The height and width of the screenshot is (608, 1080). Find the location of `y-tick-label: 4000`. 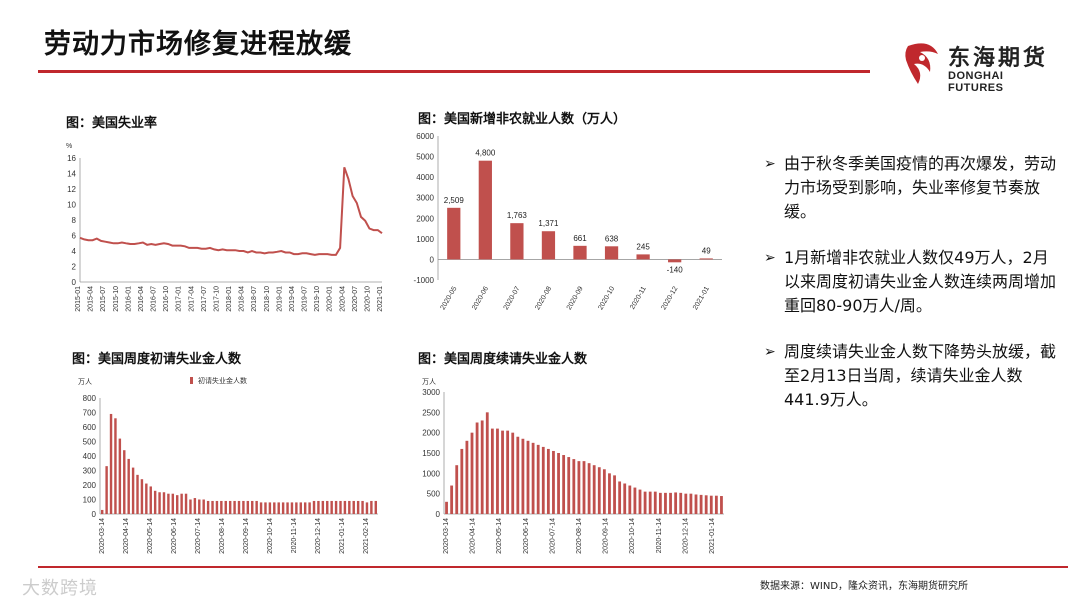

y-tick-label: 4000 is located at coordinates (425, 177).